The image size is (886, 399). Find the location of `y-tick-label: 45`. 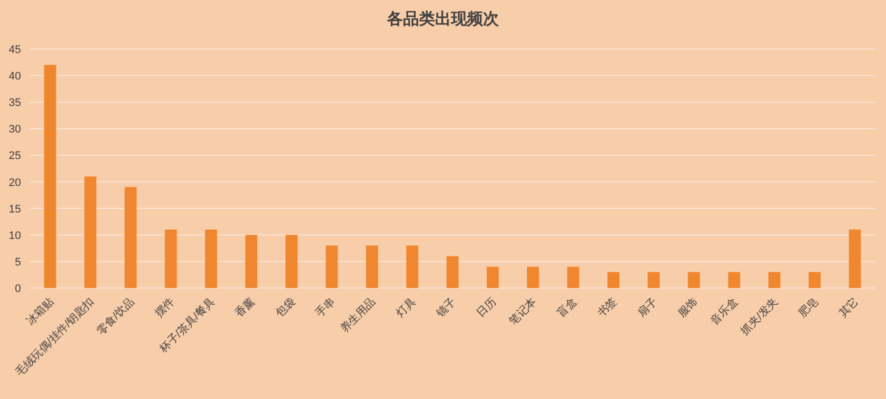

y-tick-label: 45 is located at coordinates (14, 50).